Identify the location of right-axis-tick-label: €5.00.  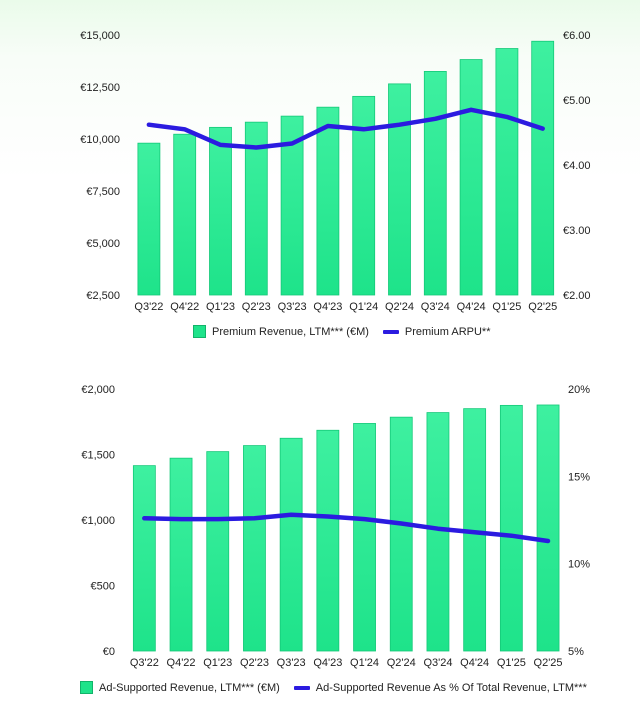
(577, 101).